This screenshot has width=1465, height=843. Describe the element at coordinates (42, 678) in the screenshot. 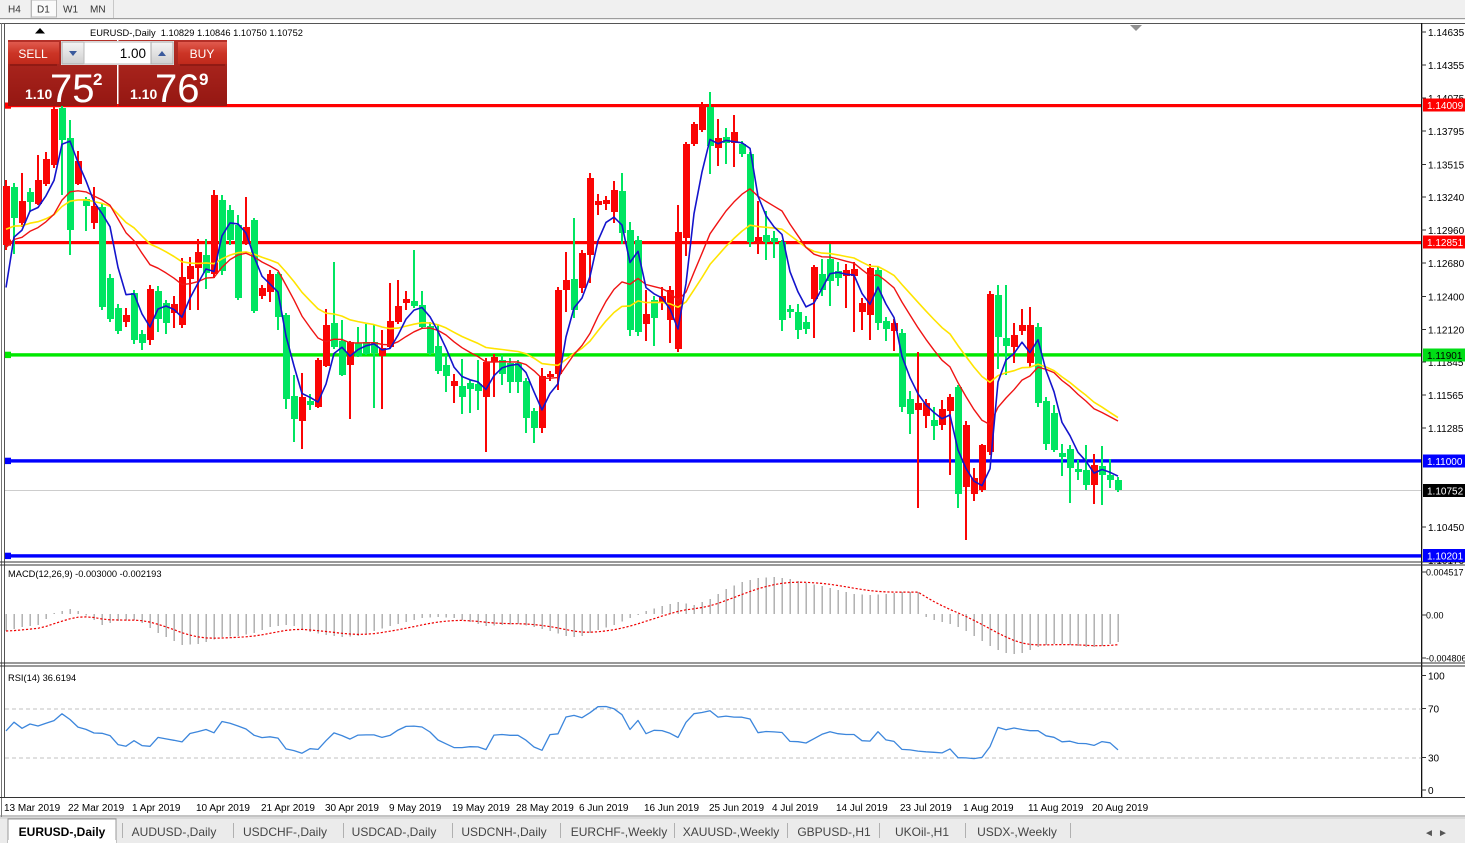

I see `svg-text: RSI(14) 36.6194` at that location.